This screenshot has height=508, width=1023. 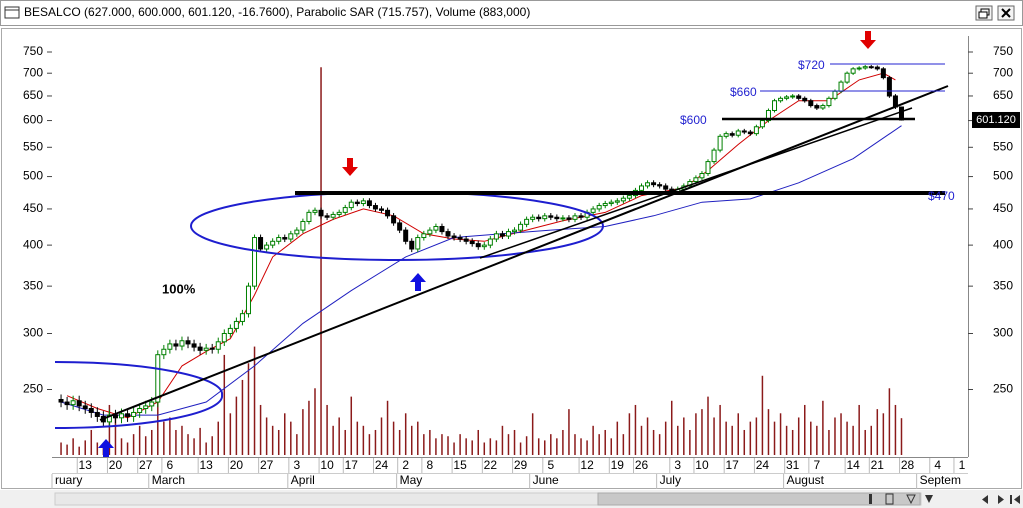 I want to click on month-label: August, so click(x=806, y=480).